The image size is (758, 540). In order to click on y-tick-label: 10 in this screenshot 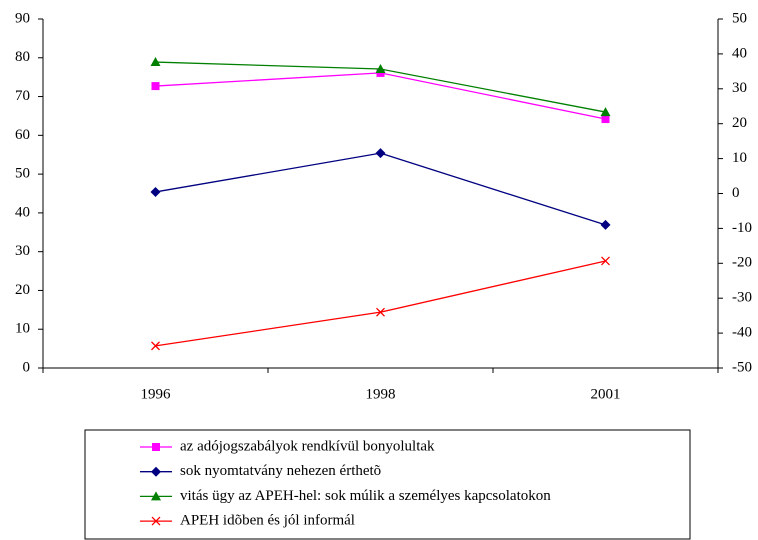, I will do `click(22, 329)`.